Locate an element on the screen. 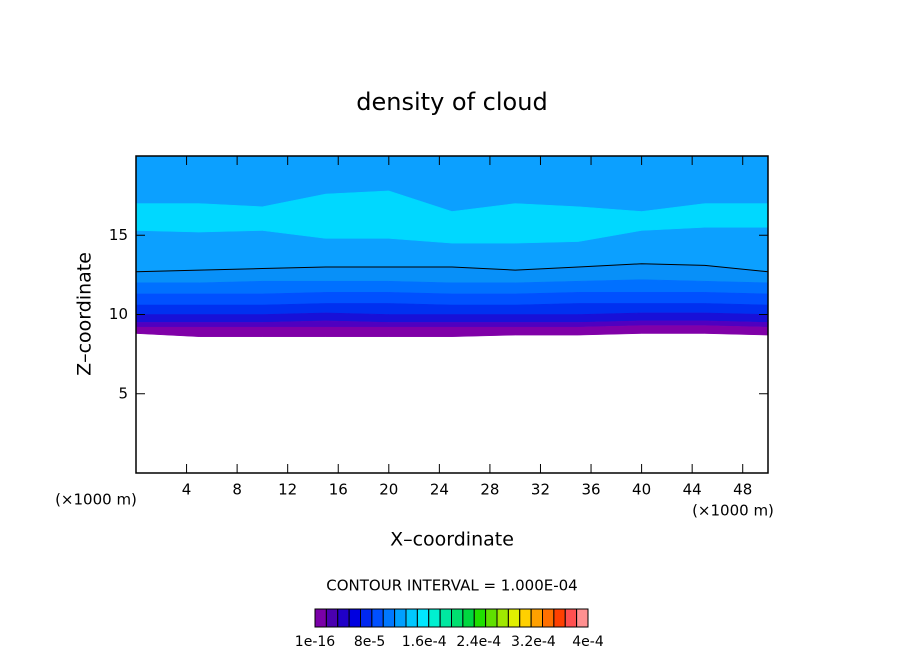  chart-title: density of cloud is located at coordinates (451, 102).